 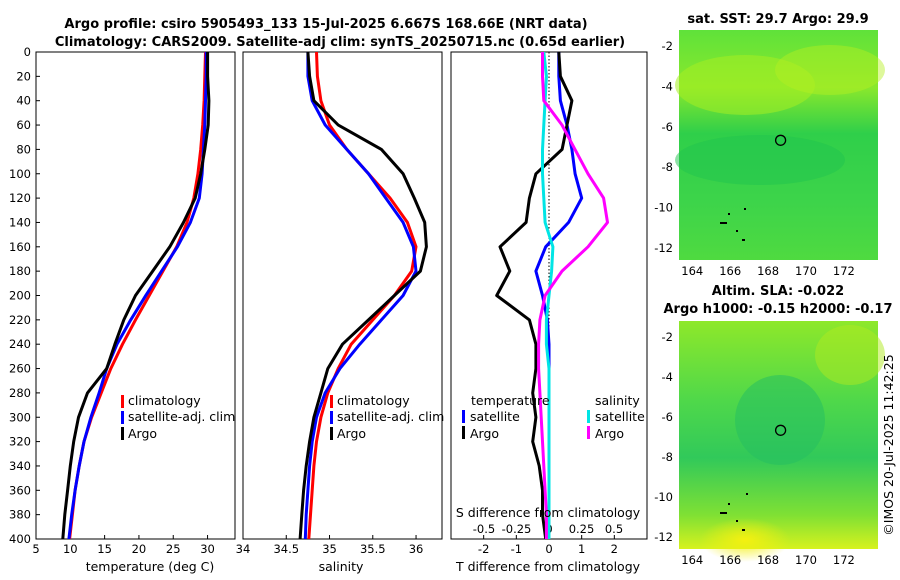 What do you see at coordinates (663, 147) in the screenshot?
I see `sst-lat-tick-labels: -2 -4 -6 -8 -10 -12` at bounding box center [663, 147].